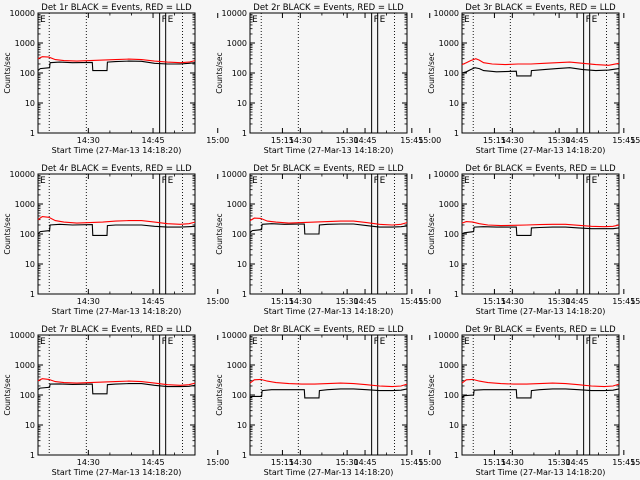 This screenshot has width=640, height=480. I want to click on panel-title: Det 1r BLACK = Events, RED = LLD, so click(116, 8).